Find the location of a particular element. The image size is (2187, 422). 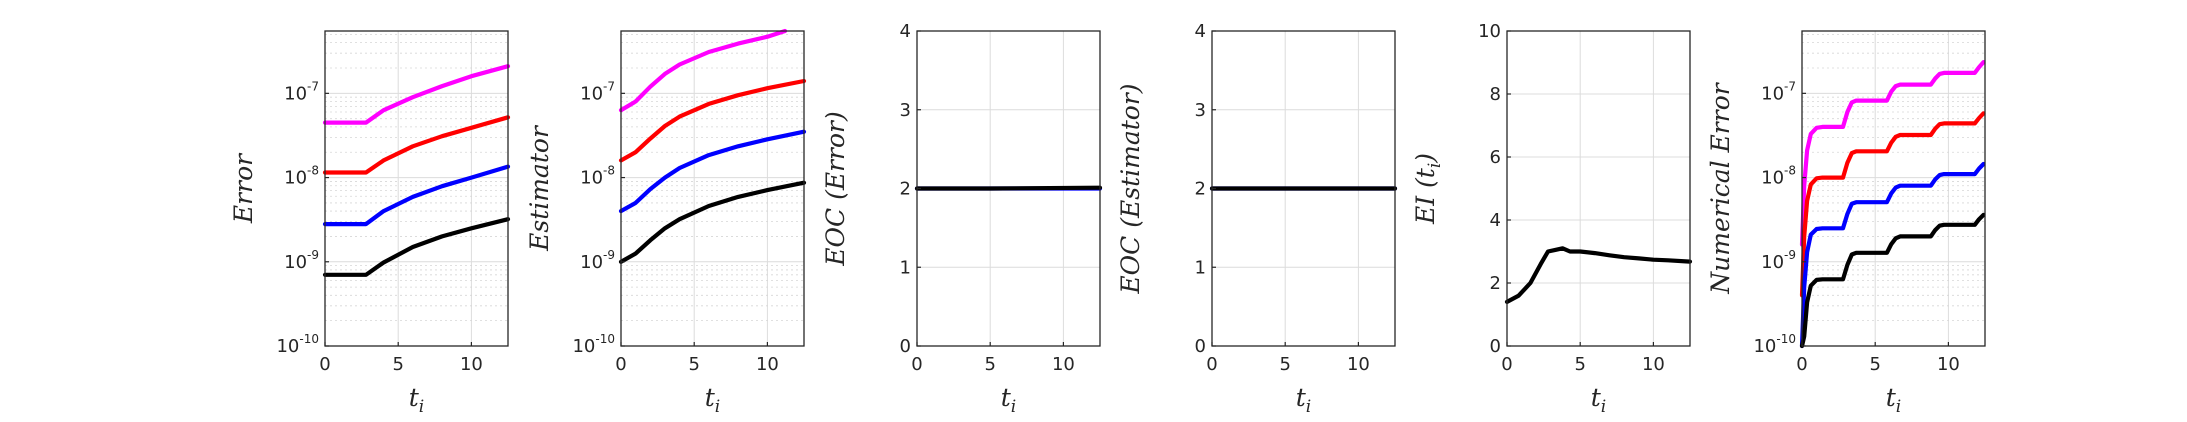

chart-panel-1: 0 5 10 10⁻¹⁰ 10⁻⁹ 10⁻⁸ 10⁻⁷ ti Error is located at coordinates (370, 223).